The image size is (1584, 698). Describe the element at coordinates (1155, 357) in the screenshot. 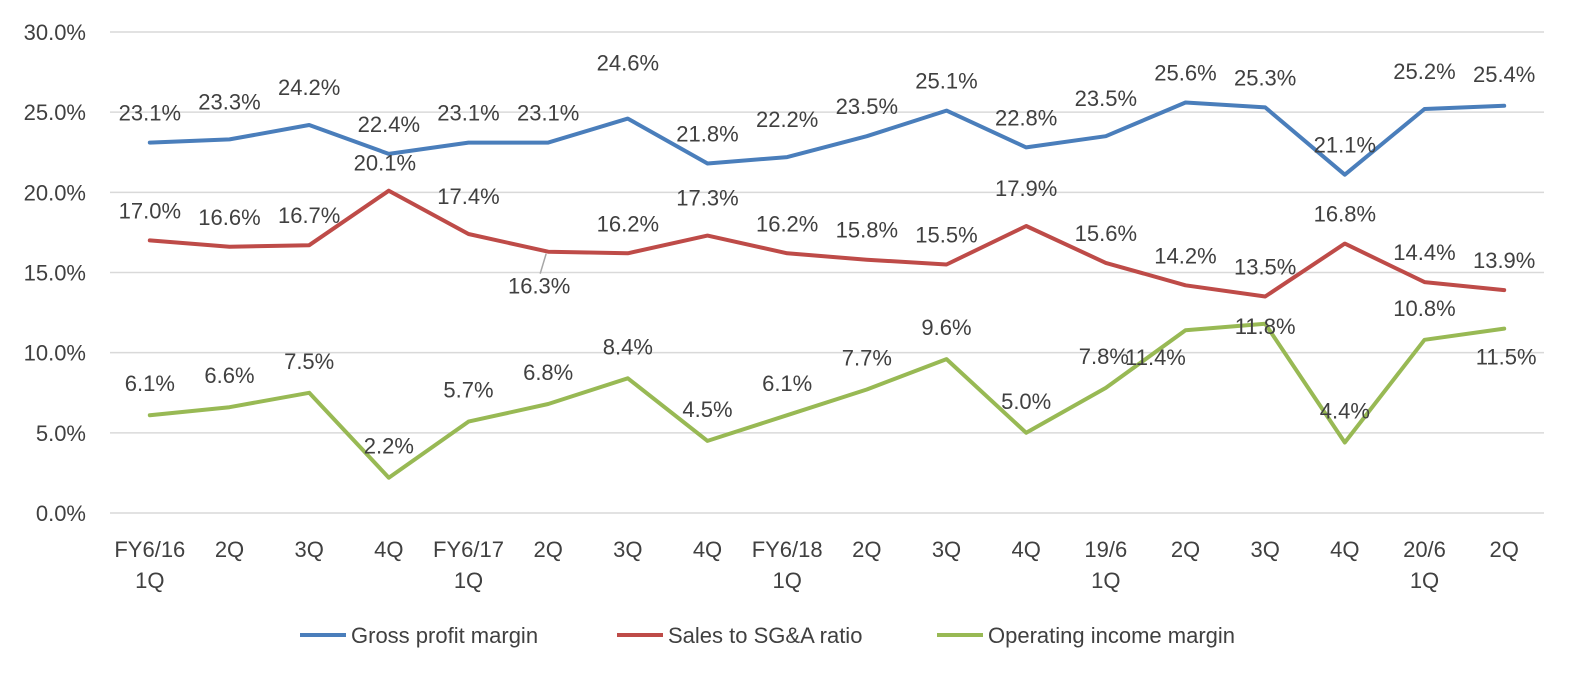

I see `operating-income-margin-data-label: 11.4%` at that location.